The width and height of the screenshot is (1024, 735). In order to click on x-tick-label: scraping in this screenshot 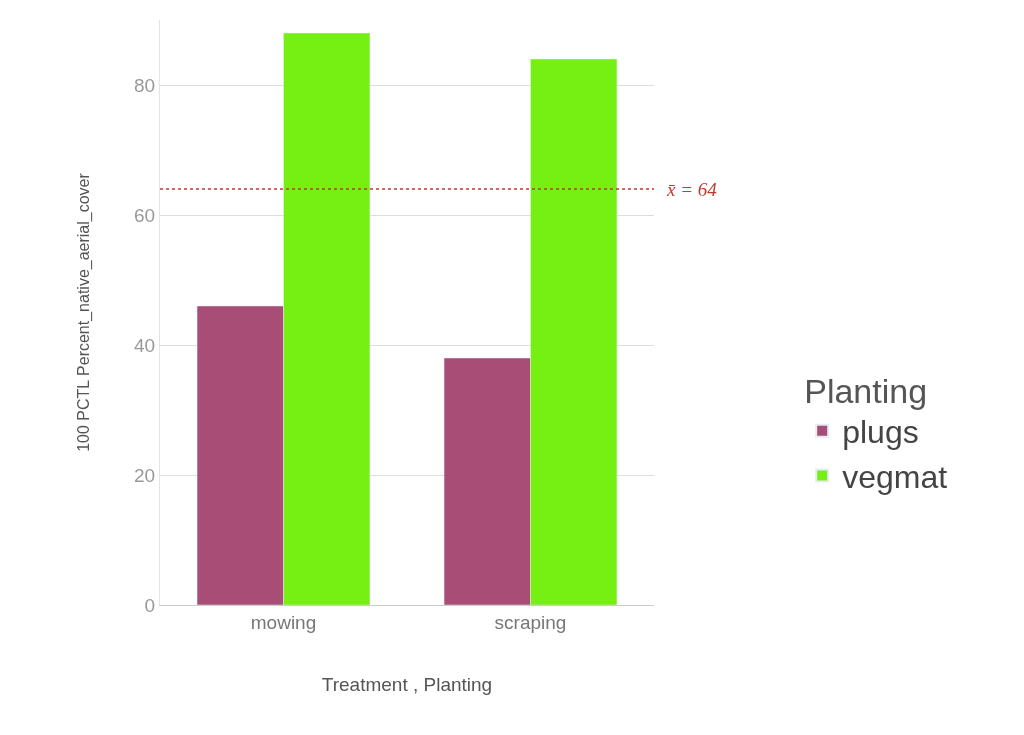, I will do `click(530, 622)`.